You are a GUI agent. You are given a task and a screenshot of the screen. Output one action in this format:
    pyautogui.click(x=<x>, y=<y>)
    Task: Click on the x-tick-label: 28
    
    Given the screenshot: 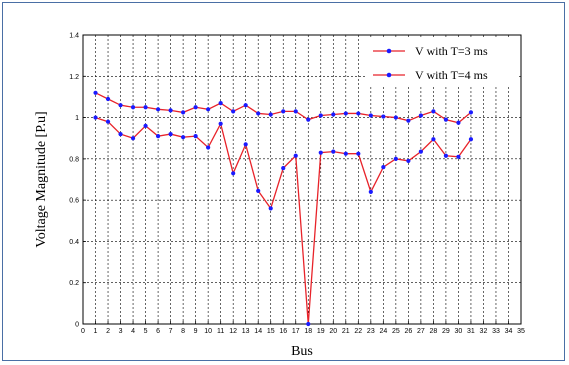 What is the action you would take?
    pyautogui.click(x=434, y=331)
    